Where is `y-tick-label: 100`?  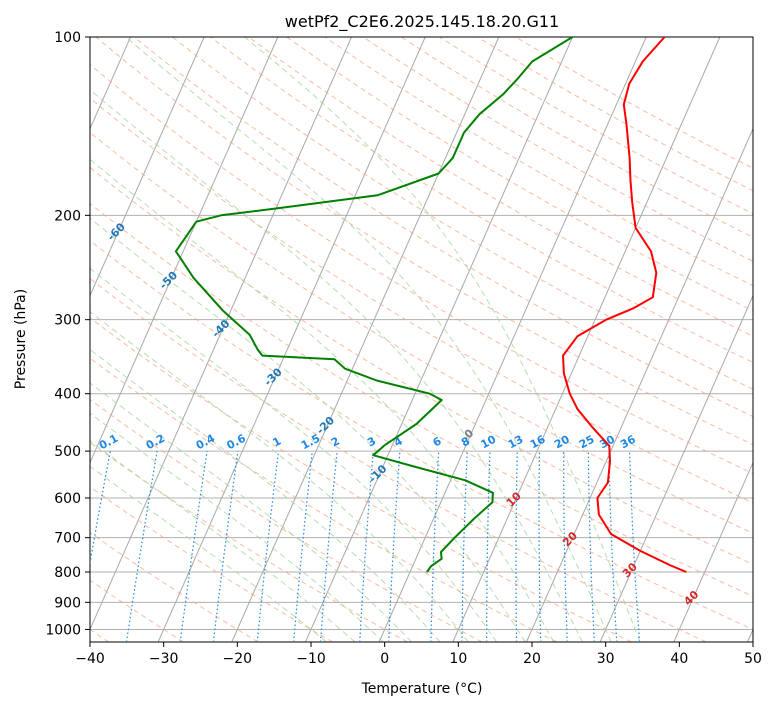
y-tick-label: 100 is located at coordinates (67, 38).